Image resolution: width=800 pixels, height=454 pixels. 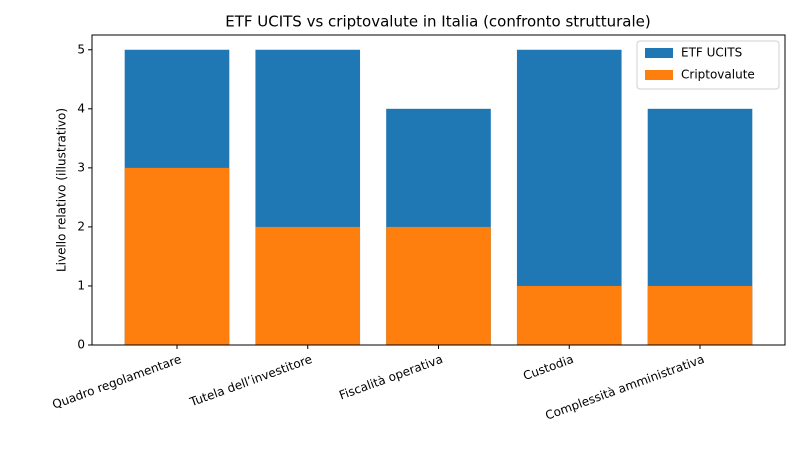 What do you see at coordinates (81, 285) in the screenshot?
I see `y-tick-label: 1` at bounding box center [81, 285].